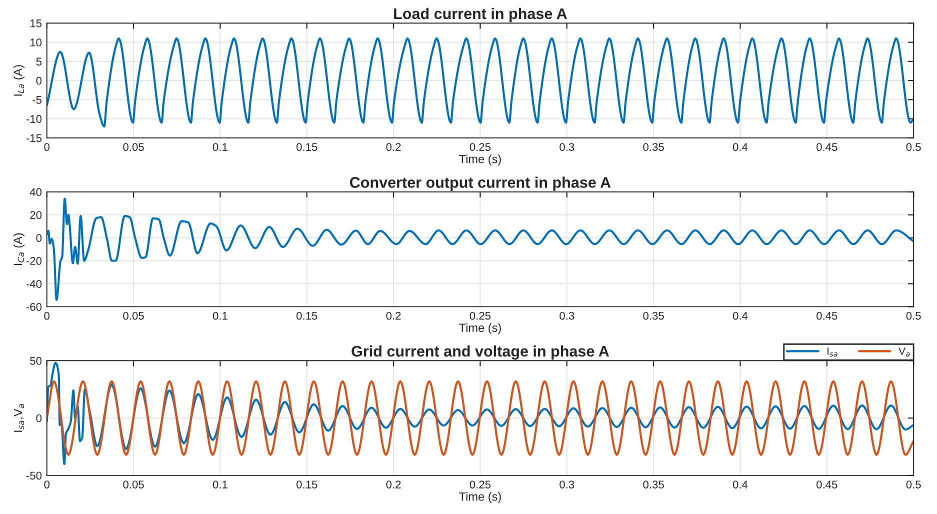 The image size is (937, 514). Describe the element at coordinates (18, 249) in the screenshot. I see `y-axis-title: I$_{Ca}$ (A)` at that location.